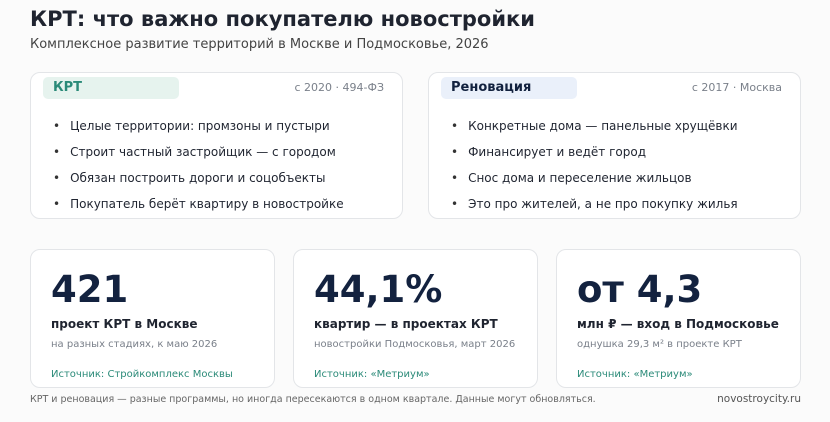 The image size is (830, 422). Describe the element at coordinates (678, 324) in the screenshot. I see `stat-label: млн ₽ — вход в Подмосковье` at that location.